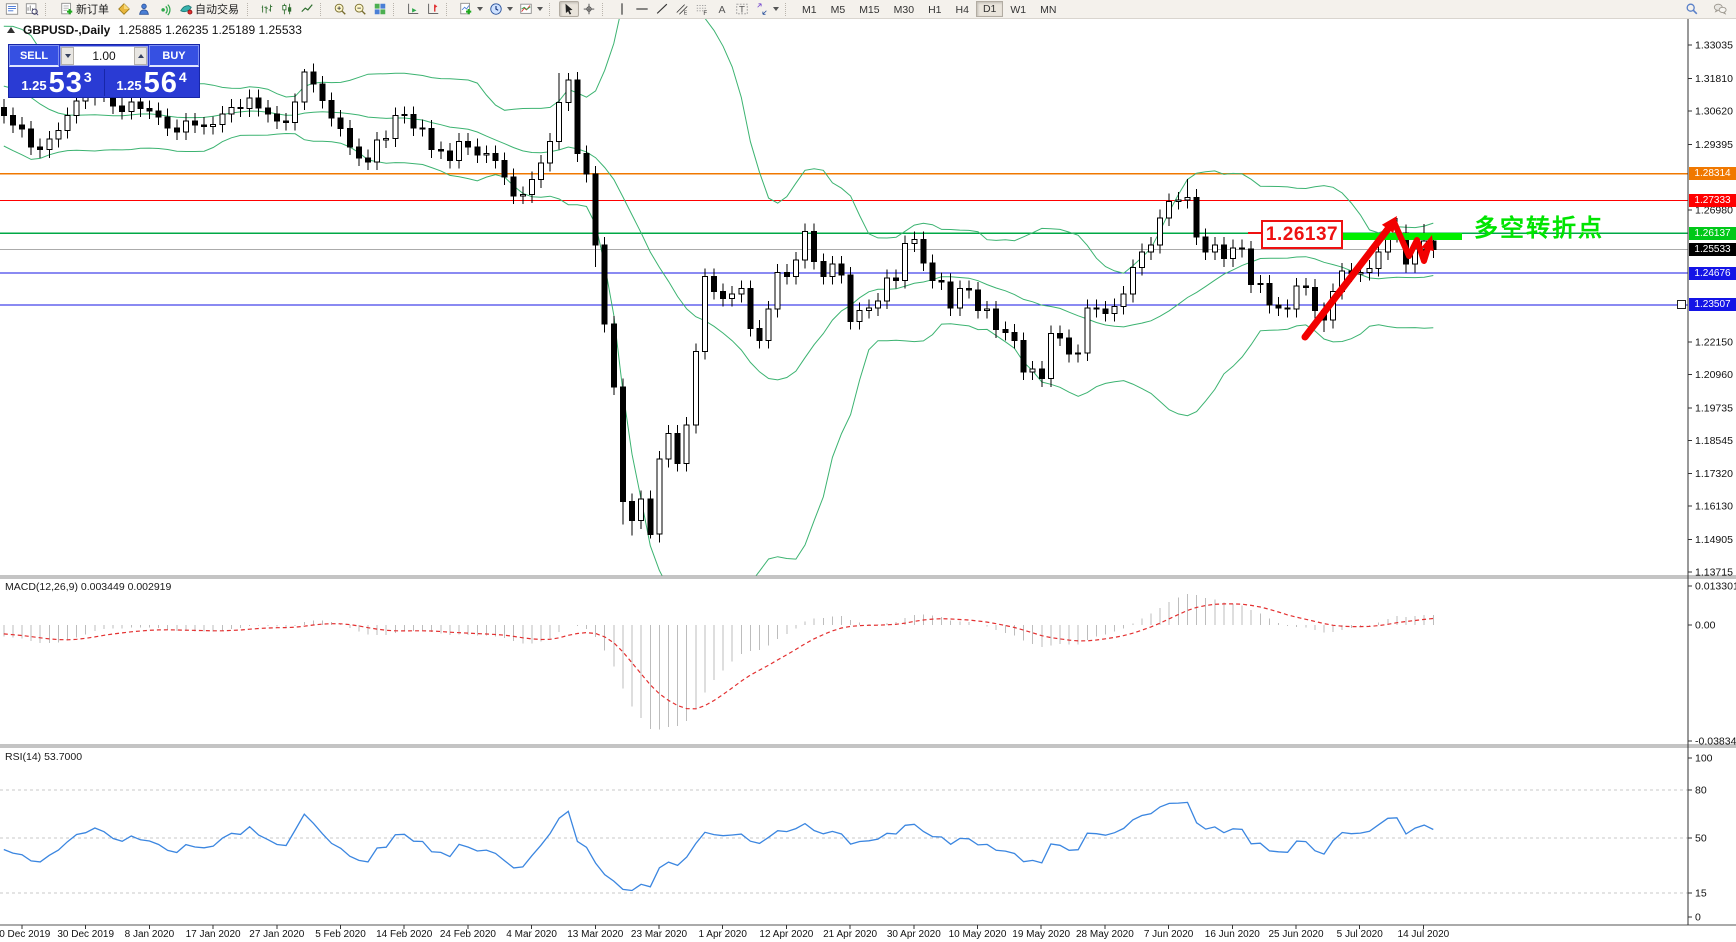 This screenshot has width=1736, height=942. What do you see at coordinates (742, 9) in the screenshot?
I see `text-label-icon: T` at bounding box center [742, 9].